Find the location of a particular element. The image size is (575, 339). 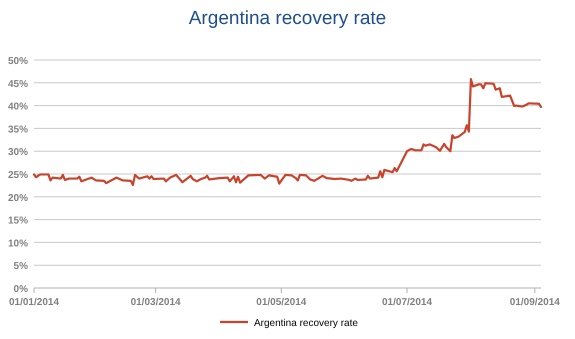

x-tick-label: 01/07/2014 is located at coordinates (407, 302).